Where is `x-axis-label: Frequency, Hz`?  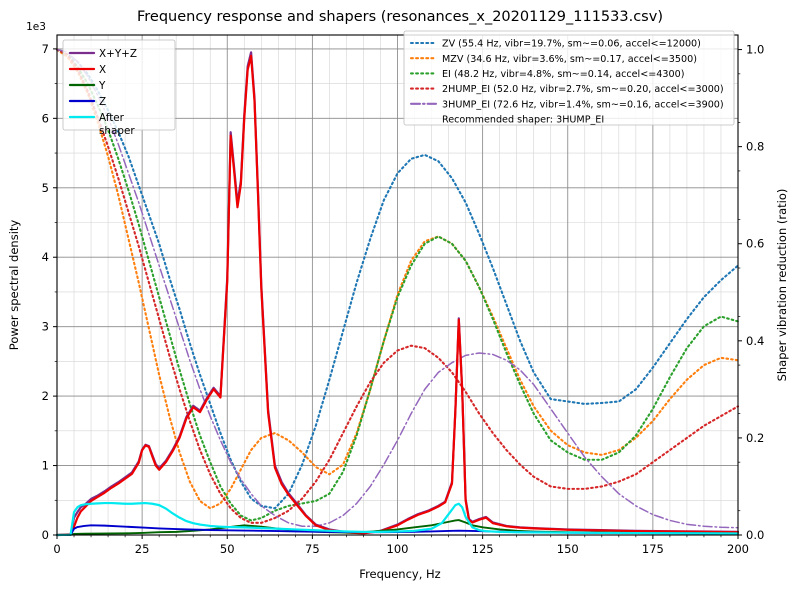 x-axis-label: Frequency, Hz is located at coordinates (399, 574).